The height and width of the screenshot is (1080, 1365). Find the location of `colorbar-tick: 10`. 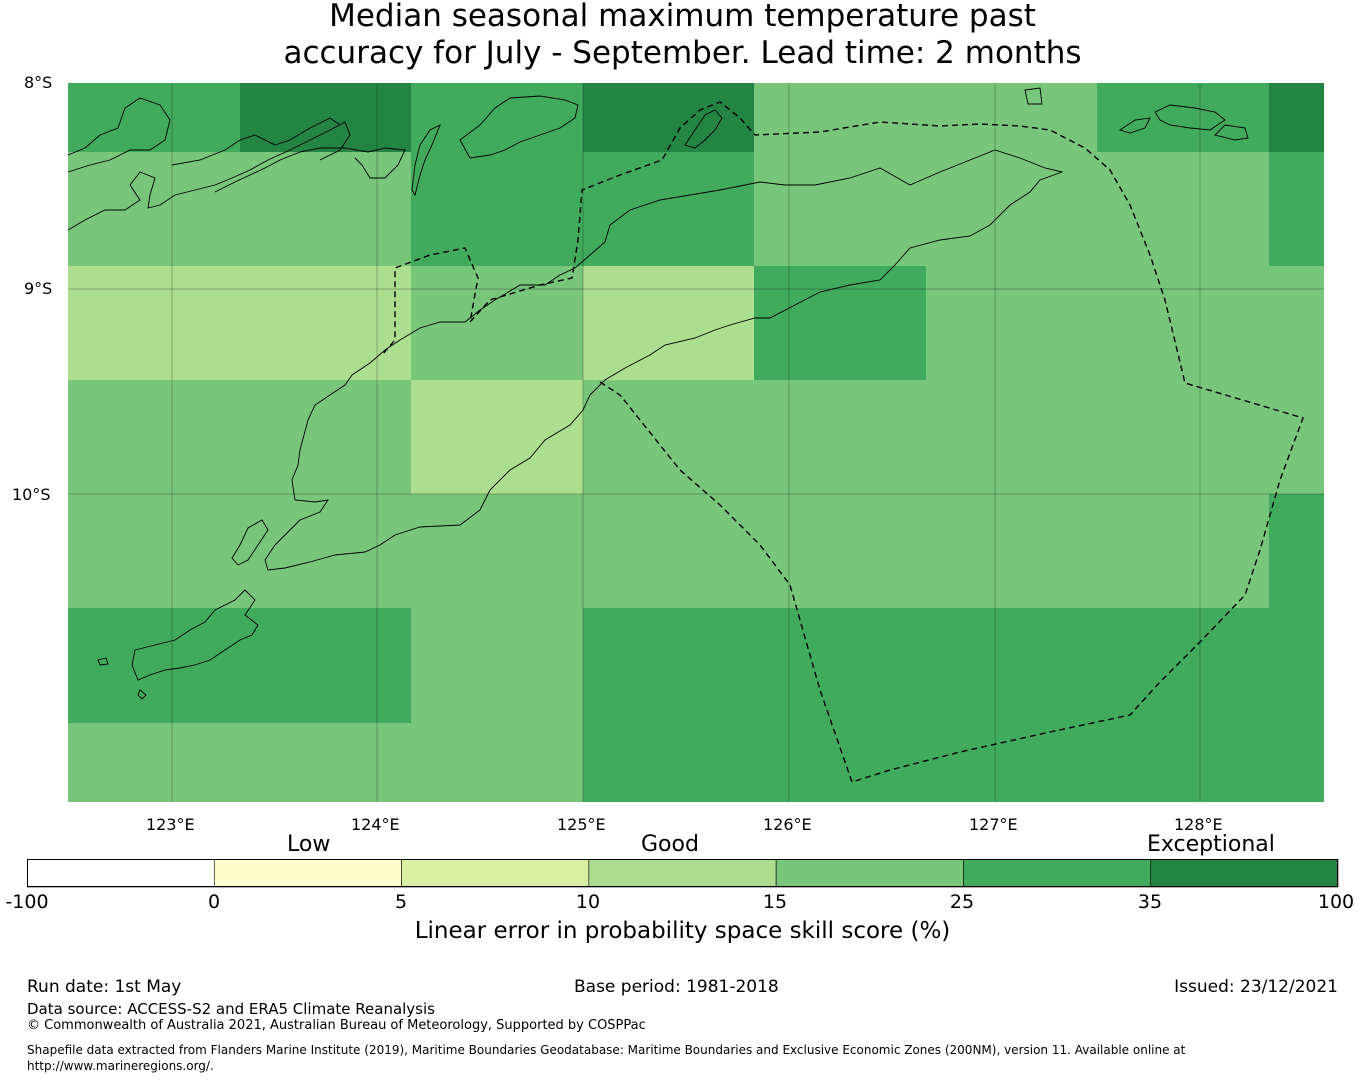

colorbar-tick: 10 is located at coordinates (588, 902).